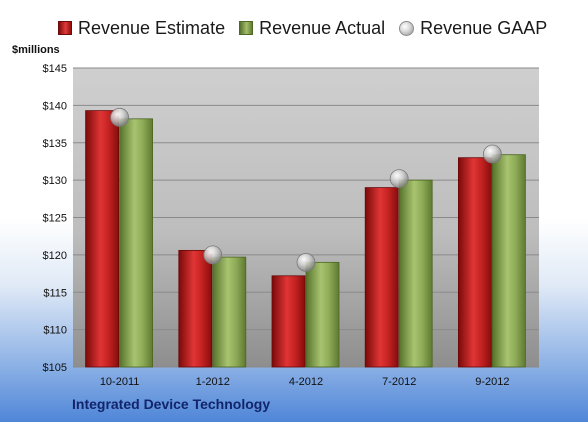 The height and width of the screenshot is (422, 588). What do you see at coordinates (55, 331) in the screenshot?
I see `y-tick-label: $110` at bounding box center [55, 331].